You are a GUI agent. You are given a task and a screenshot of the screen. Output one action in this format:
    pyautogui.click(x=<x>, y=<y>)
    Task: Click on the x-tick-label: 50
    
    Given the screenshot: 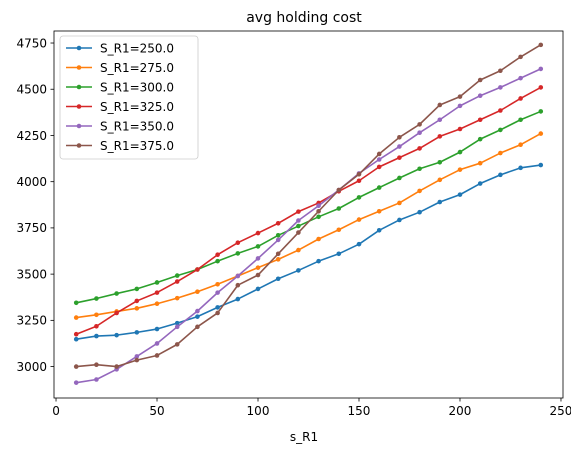 What is the action you would take?
    pyautogui.click(x=156, y=411)
    